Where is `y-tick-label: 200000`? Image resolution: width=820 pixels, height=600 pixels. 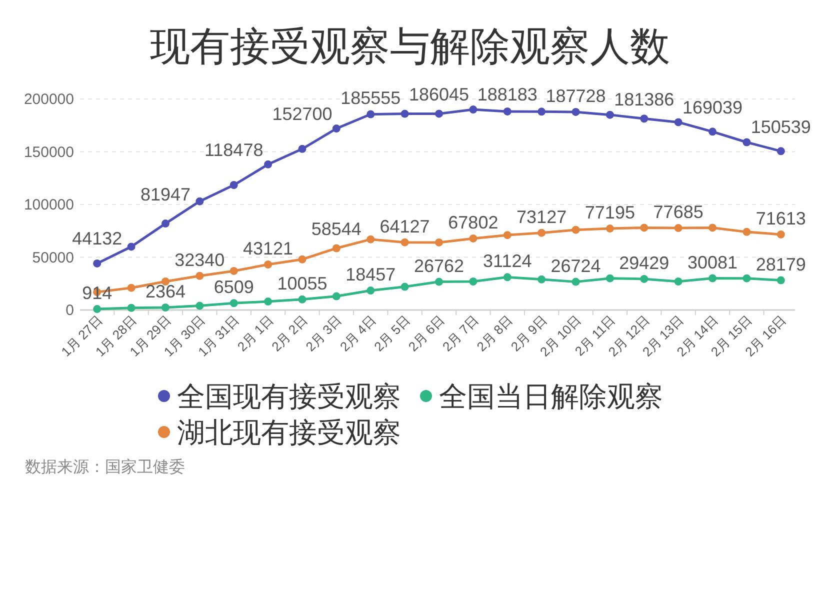
y-tick-label: 200000 is located at coordinates (49, 99).